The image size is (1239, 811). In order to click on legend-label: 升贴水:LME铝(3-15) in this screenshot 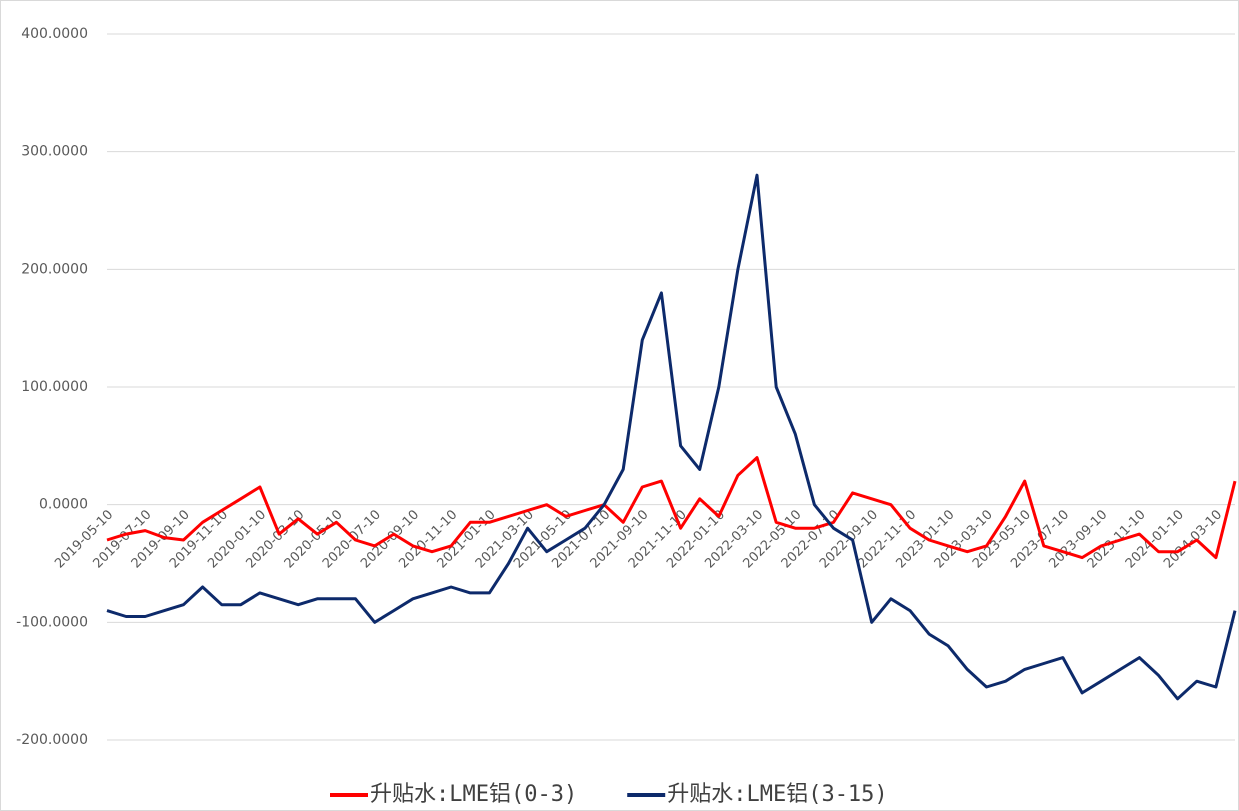, I will do `click(777, 794)`.